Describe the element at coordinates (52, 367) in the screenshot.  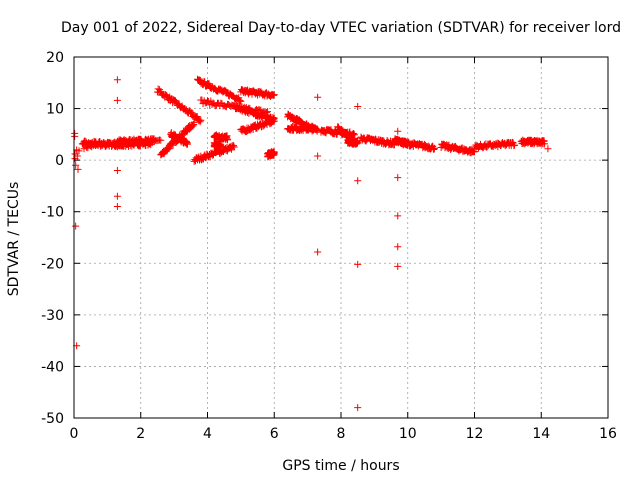
I see `y-tick-label: -40` at that location.